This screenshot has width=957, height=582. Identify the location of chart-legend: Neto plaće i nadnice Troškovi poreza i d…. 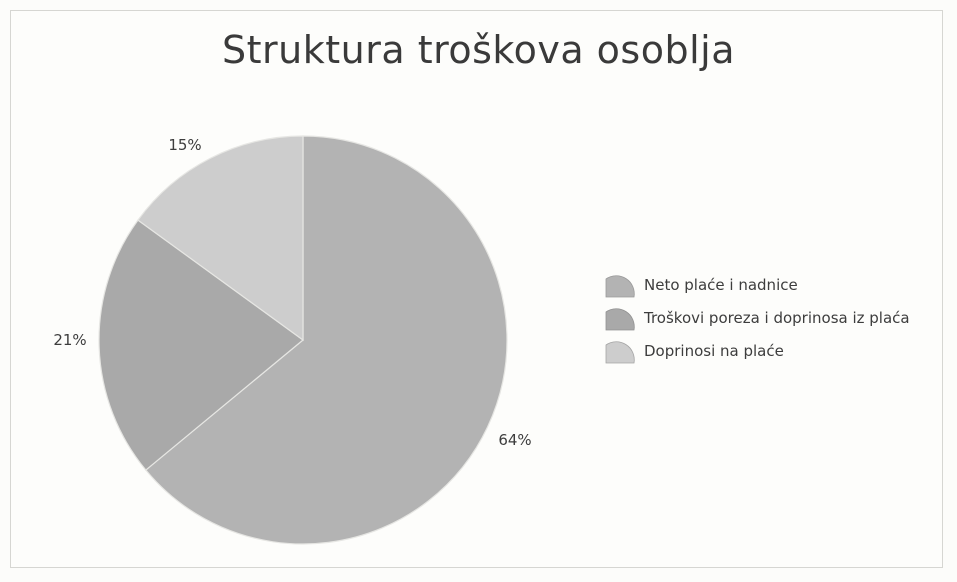
(774, 324).